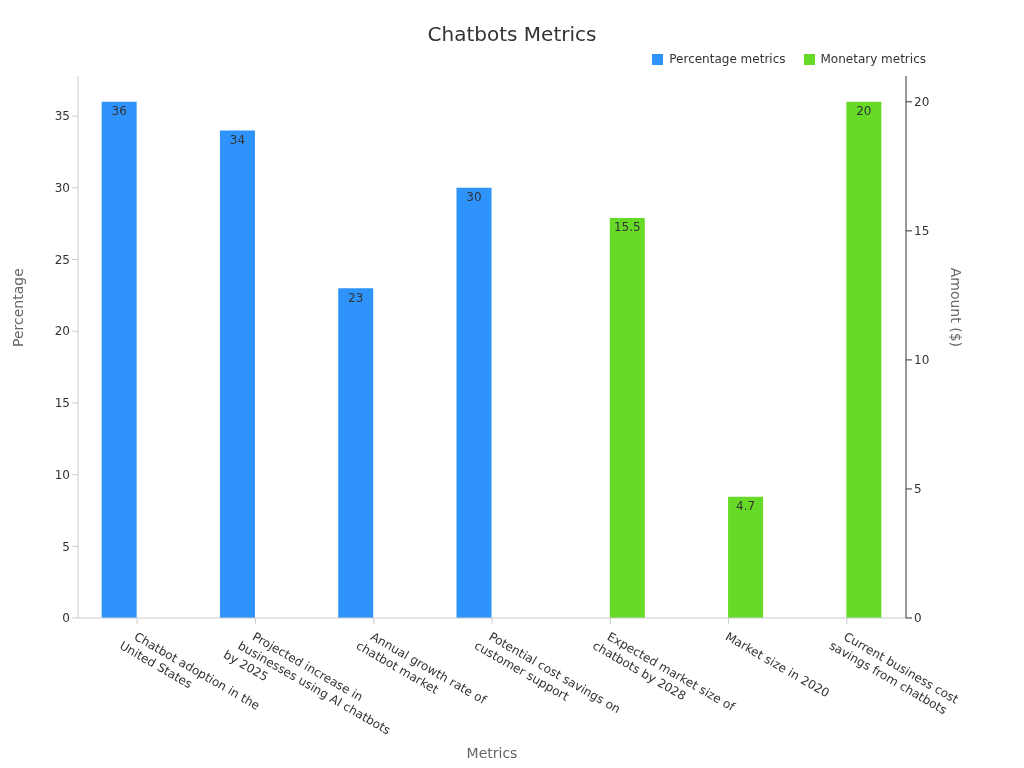 The image size is (1024, 768). What do you see at coordinates (62, 474) in the screenshot?
I see `y-tick-label: 10` at bounding box center [62, 474].